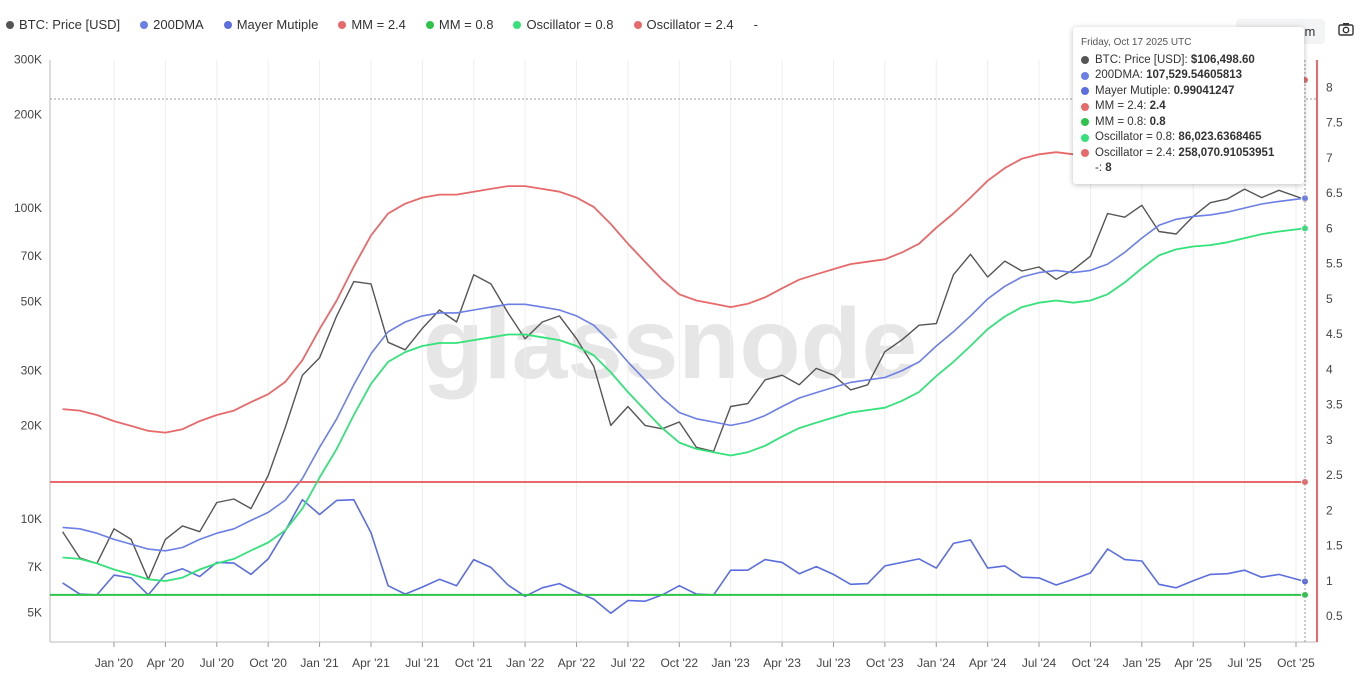 Image resolution: width=1366 pixels, height=688 pixels. Describe the element at coordinates (1226, 152) in the screenshot. I see `tooltip-value: 258,070.91053951` at that location.